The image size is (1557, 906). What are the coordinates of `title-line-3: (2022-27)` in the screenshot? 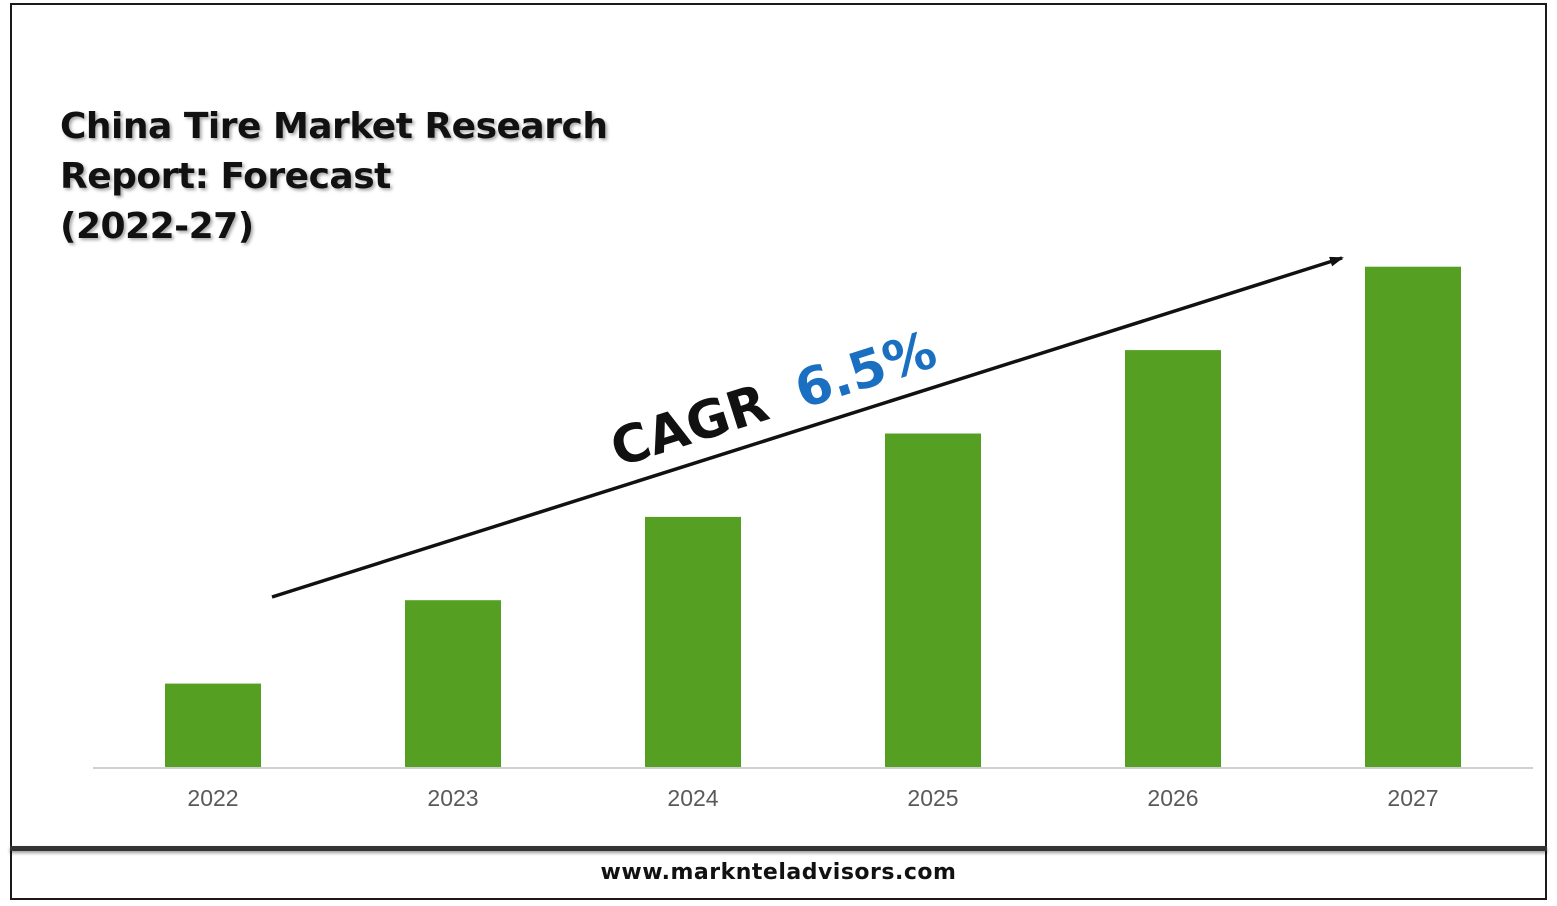 It's located at (157, 226).